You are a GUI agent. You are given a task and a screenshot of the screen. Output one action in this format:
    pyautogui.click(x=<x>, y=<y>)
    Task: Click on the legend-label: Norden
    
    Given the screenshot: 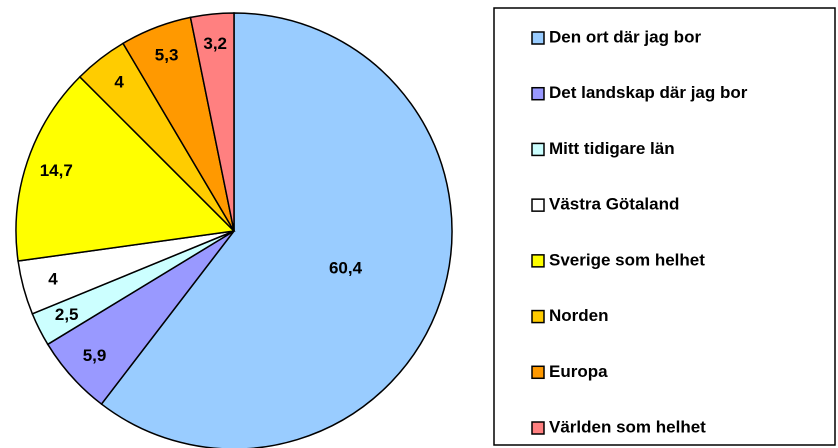 What is the action you would take?
    pyautogui.click(x=579, y=315)
    